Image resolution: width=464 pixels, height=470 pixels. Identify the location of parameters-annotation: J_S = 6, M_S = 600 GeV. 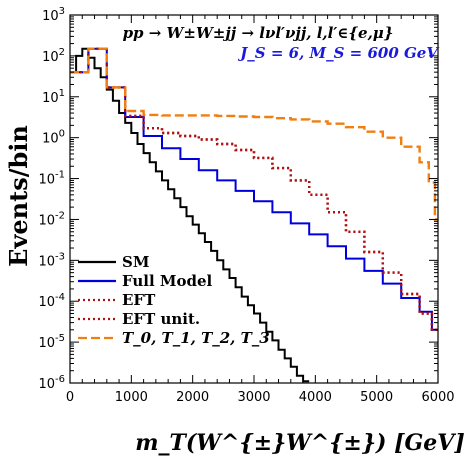
(338, 53).